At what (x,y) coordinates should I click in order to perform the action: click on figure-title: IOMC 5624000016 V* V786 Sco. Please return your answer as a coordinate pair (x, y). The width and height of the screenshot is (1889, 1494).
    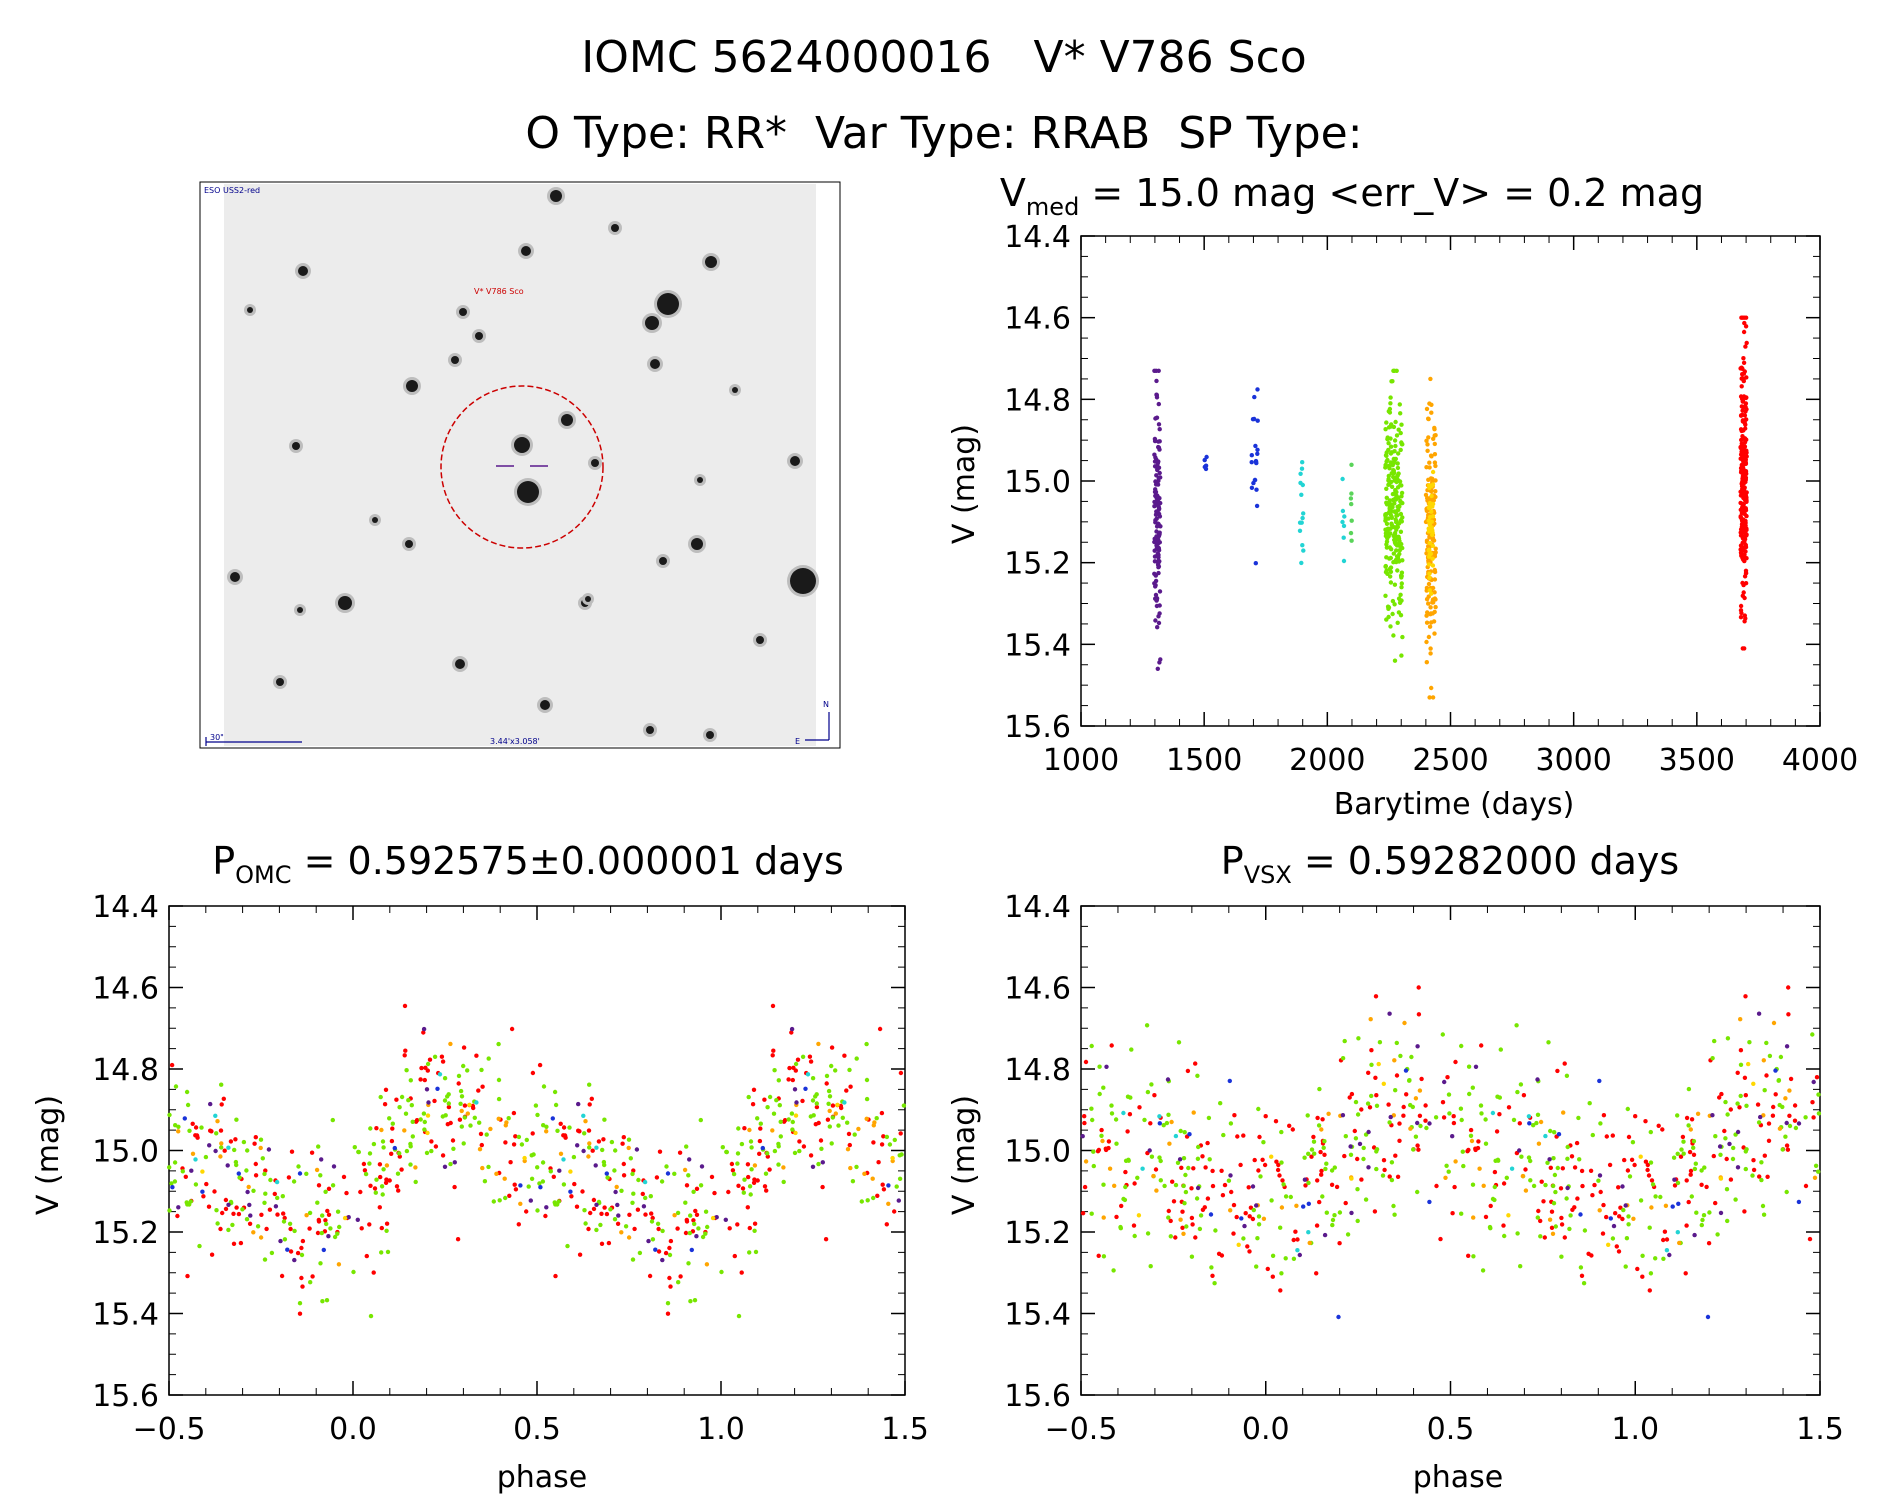
    Looking at the image, I should click on (943, 57).